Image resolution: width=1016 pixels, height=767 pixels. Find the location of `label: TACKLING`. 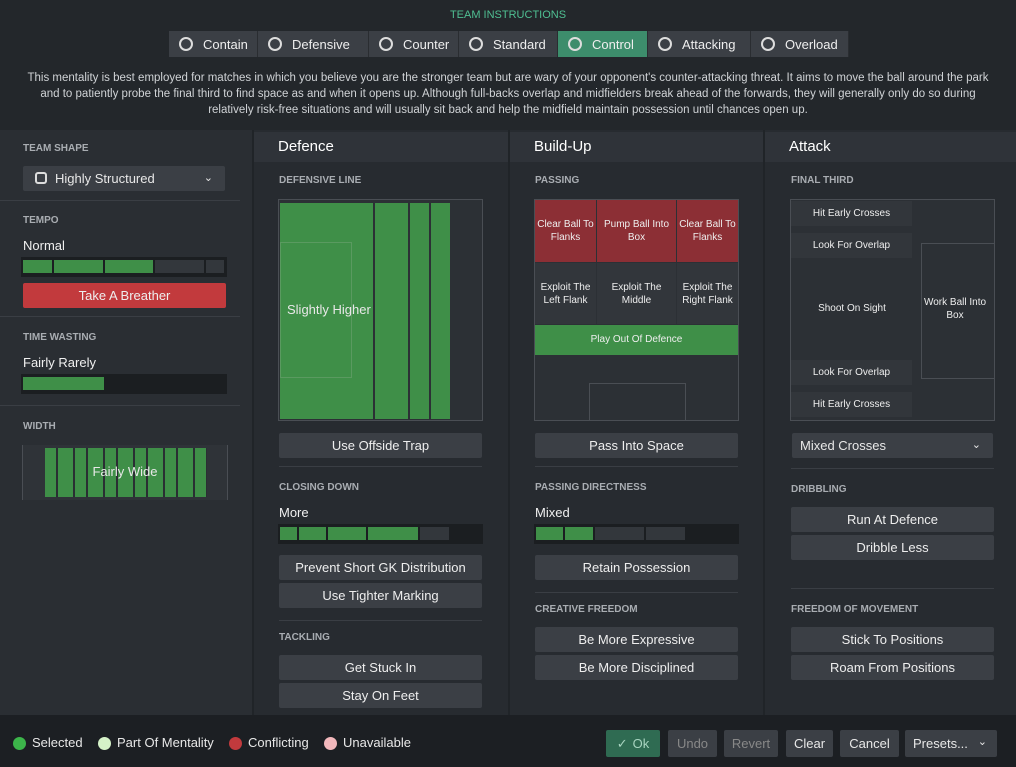

label: TACKLING is located at coordinates (304, 637).